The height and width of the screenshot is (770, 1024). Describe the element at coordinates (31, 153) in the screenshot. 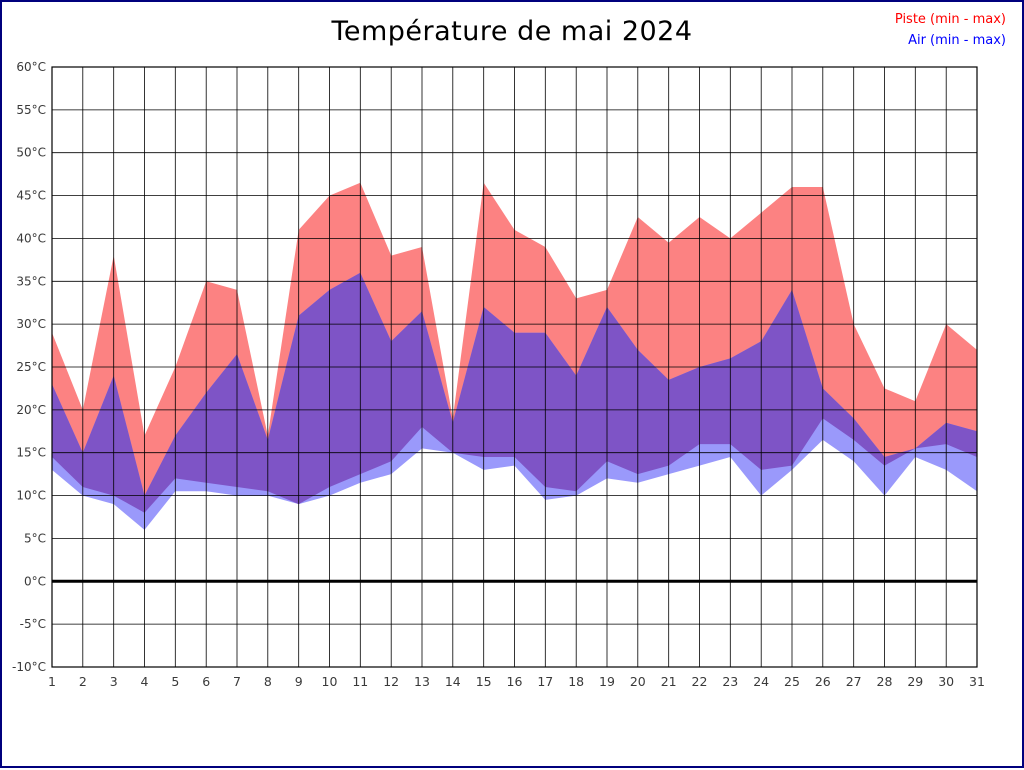

I see `svg-text: 50°C` at that location.